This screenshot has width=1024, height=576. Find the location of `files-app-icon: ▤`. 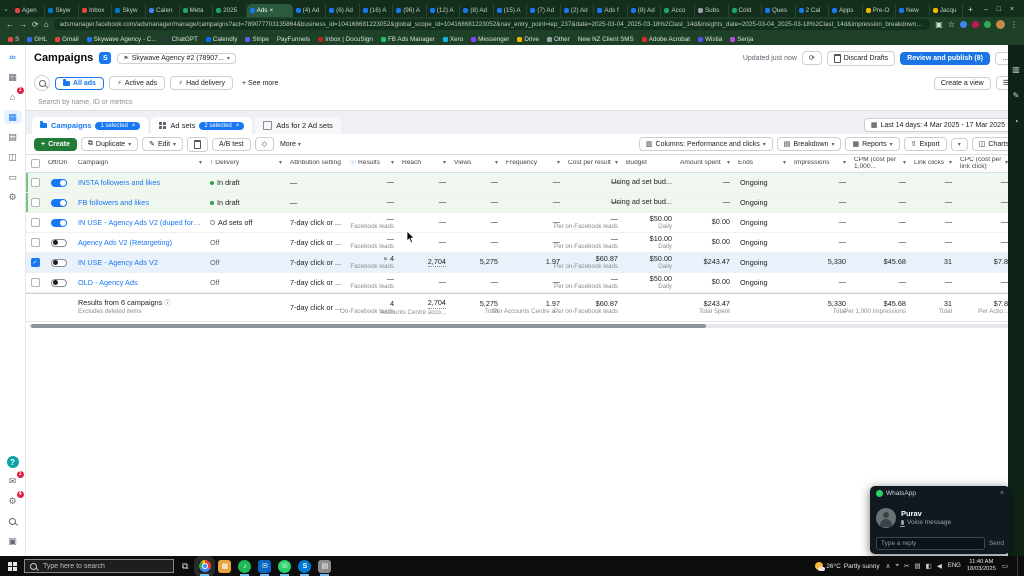

files-app-icon: ▤ is located at coordinates (325, 567).